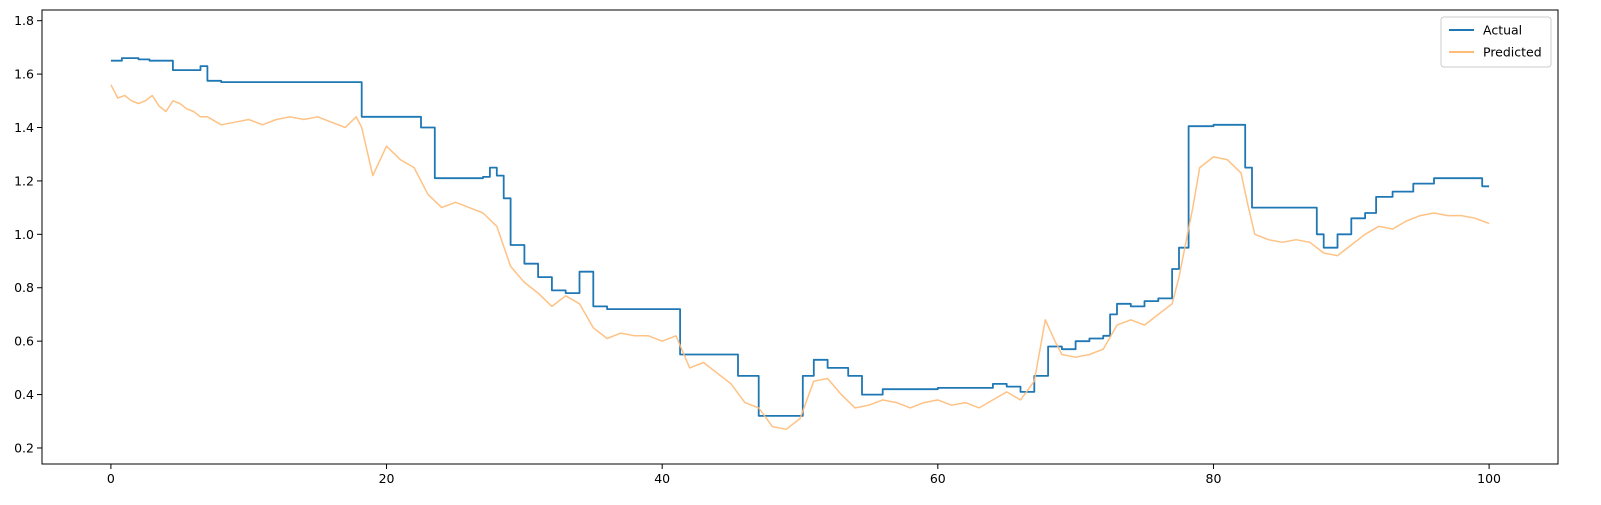  Describe the element at coordinates (24, 127) in the screenshot. I see `y-tick-label: 1.4` at that location.